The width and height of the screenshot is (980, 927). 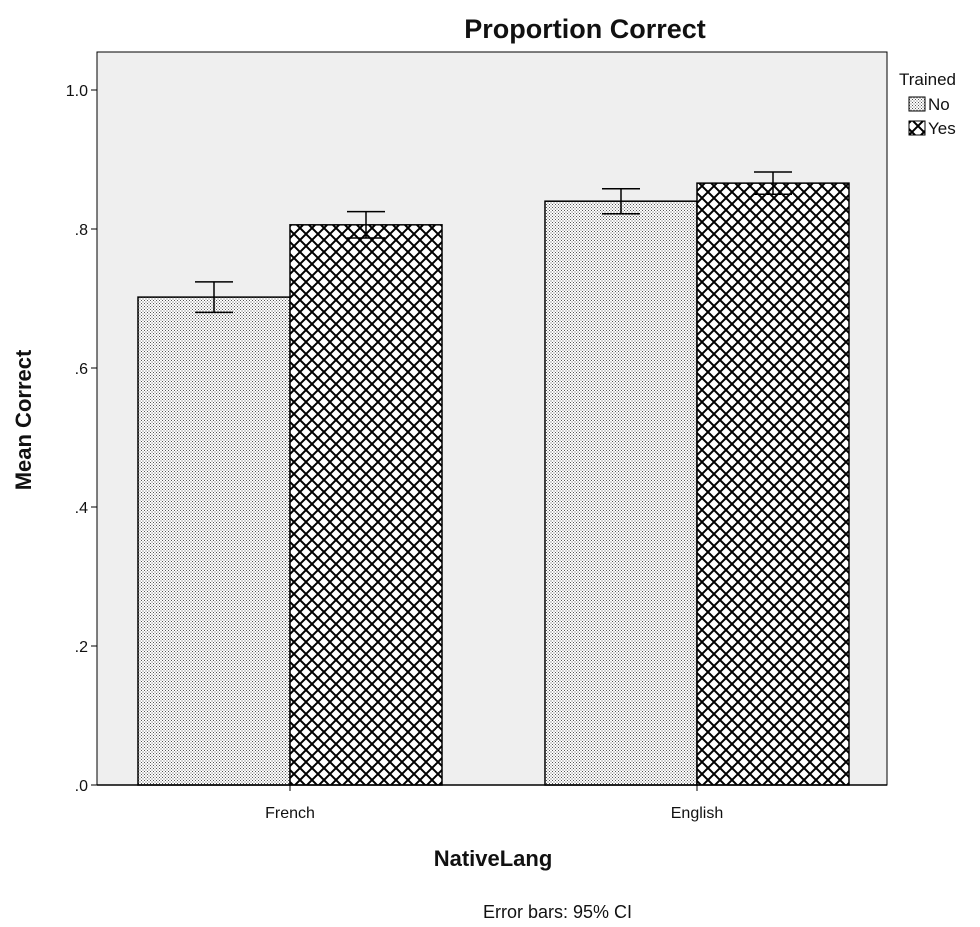 I want to click on legend-title: Trained, so click(x=927, y=79).